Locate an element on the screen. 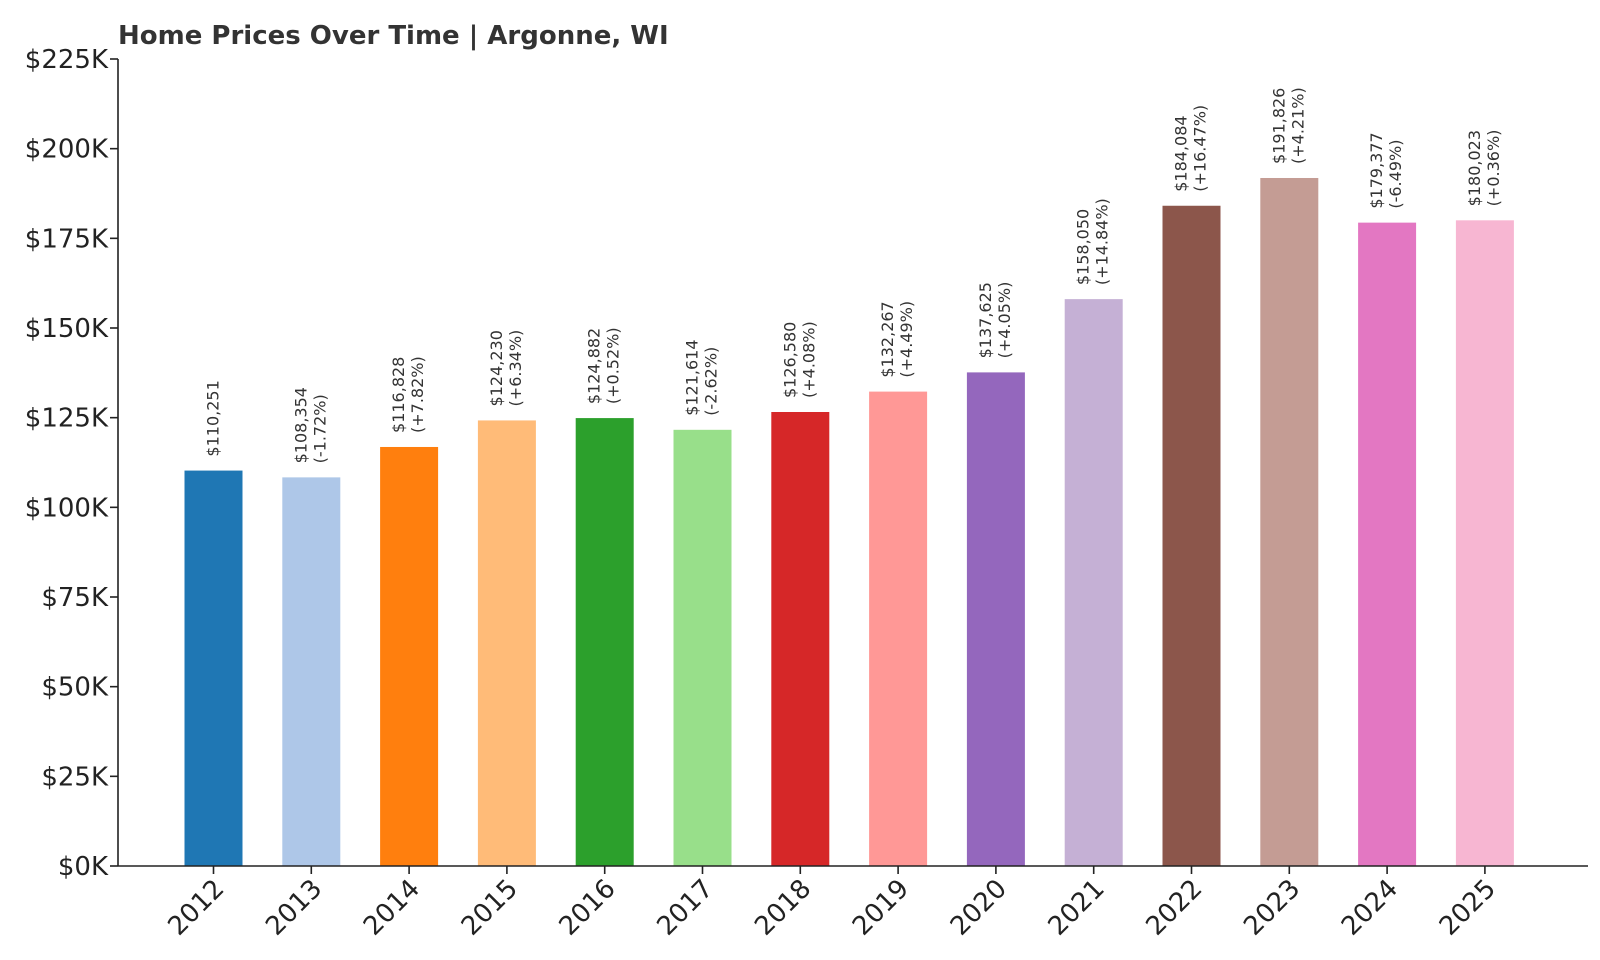 This screenshot has width=1600, height=960. y-tick-label: $0K is located at coordinates (83, 867).